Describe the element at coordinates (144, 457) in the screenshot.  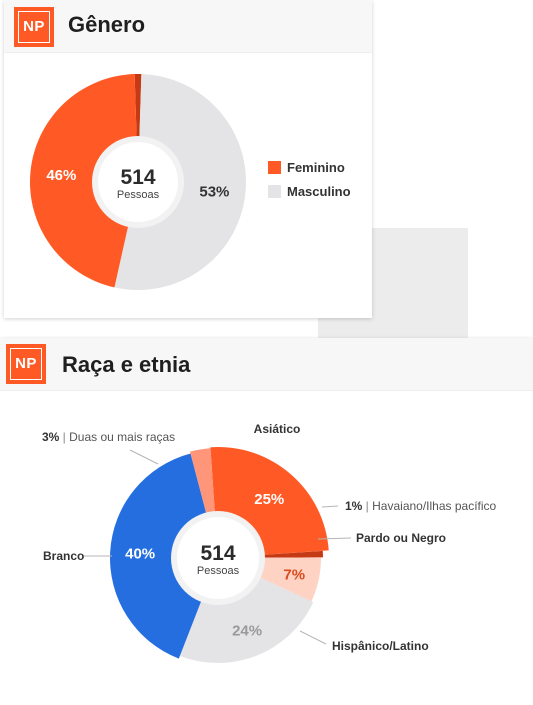
I see `race-leader-line-duas-ou-mais-racas` at that location.